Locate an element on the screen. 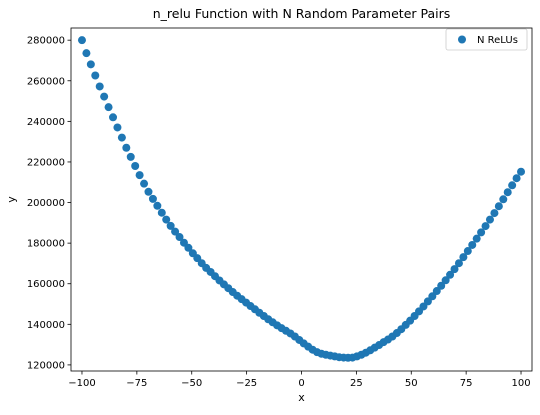 The height and width of the screenshot is (415, 540). y-tick-label: 140000 is located at coordinates (46, 325).